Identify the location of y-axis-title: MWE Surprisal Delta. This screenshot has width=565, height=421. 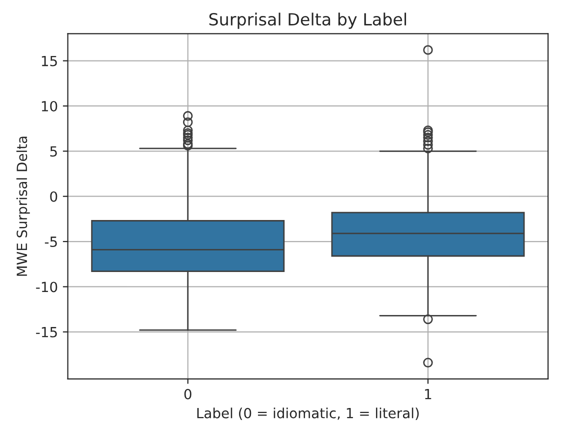
(23, 206).